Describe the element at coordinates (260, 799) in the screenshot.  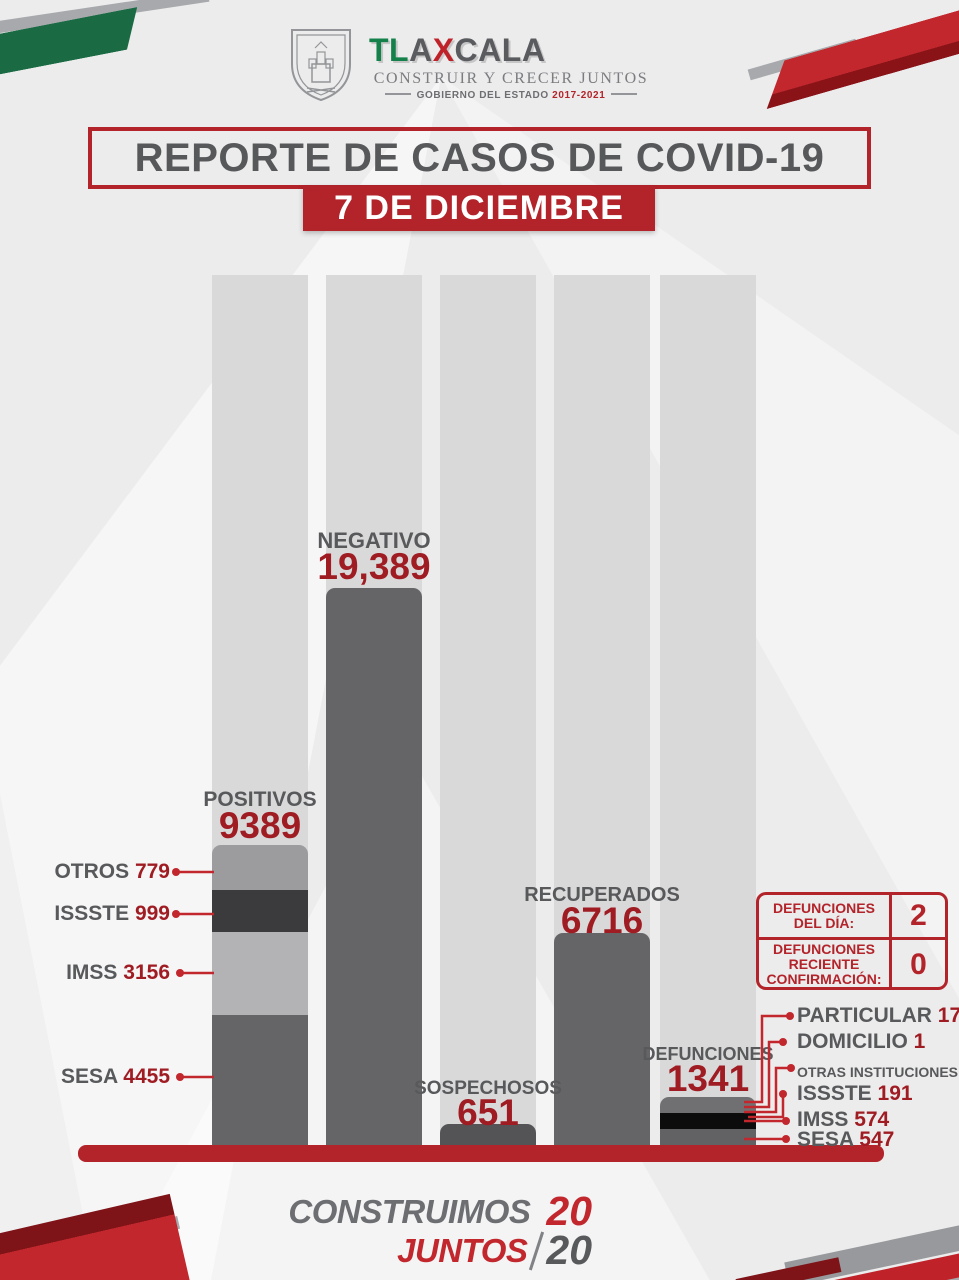
I see `bar-label-positivos: POSITIVOS` at that location.